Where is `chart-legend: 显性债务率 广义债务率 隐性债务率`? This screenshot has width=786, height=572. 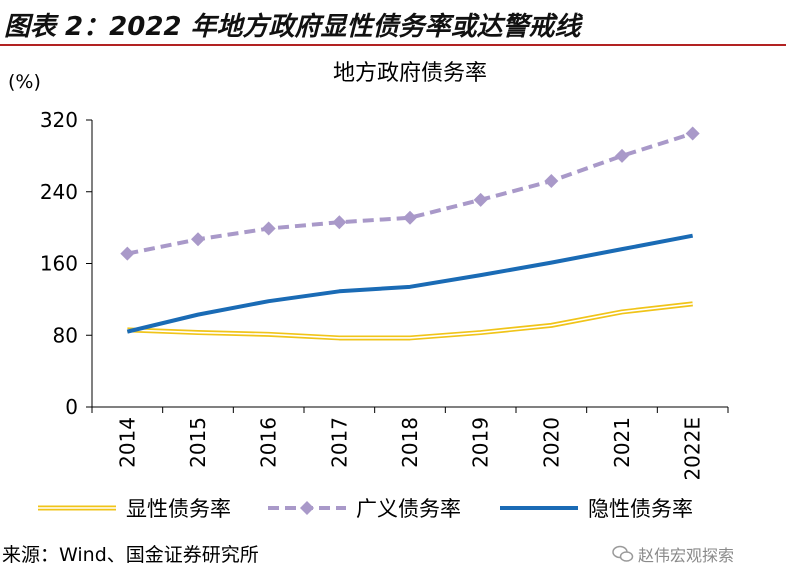 chart-legend: 显性债务率 广义债务率 隐性债务率 is located at coordinates (365, 509).